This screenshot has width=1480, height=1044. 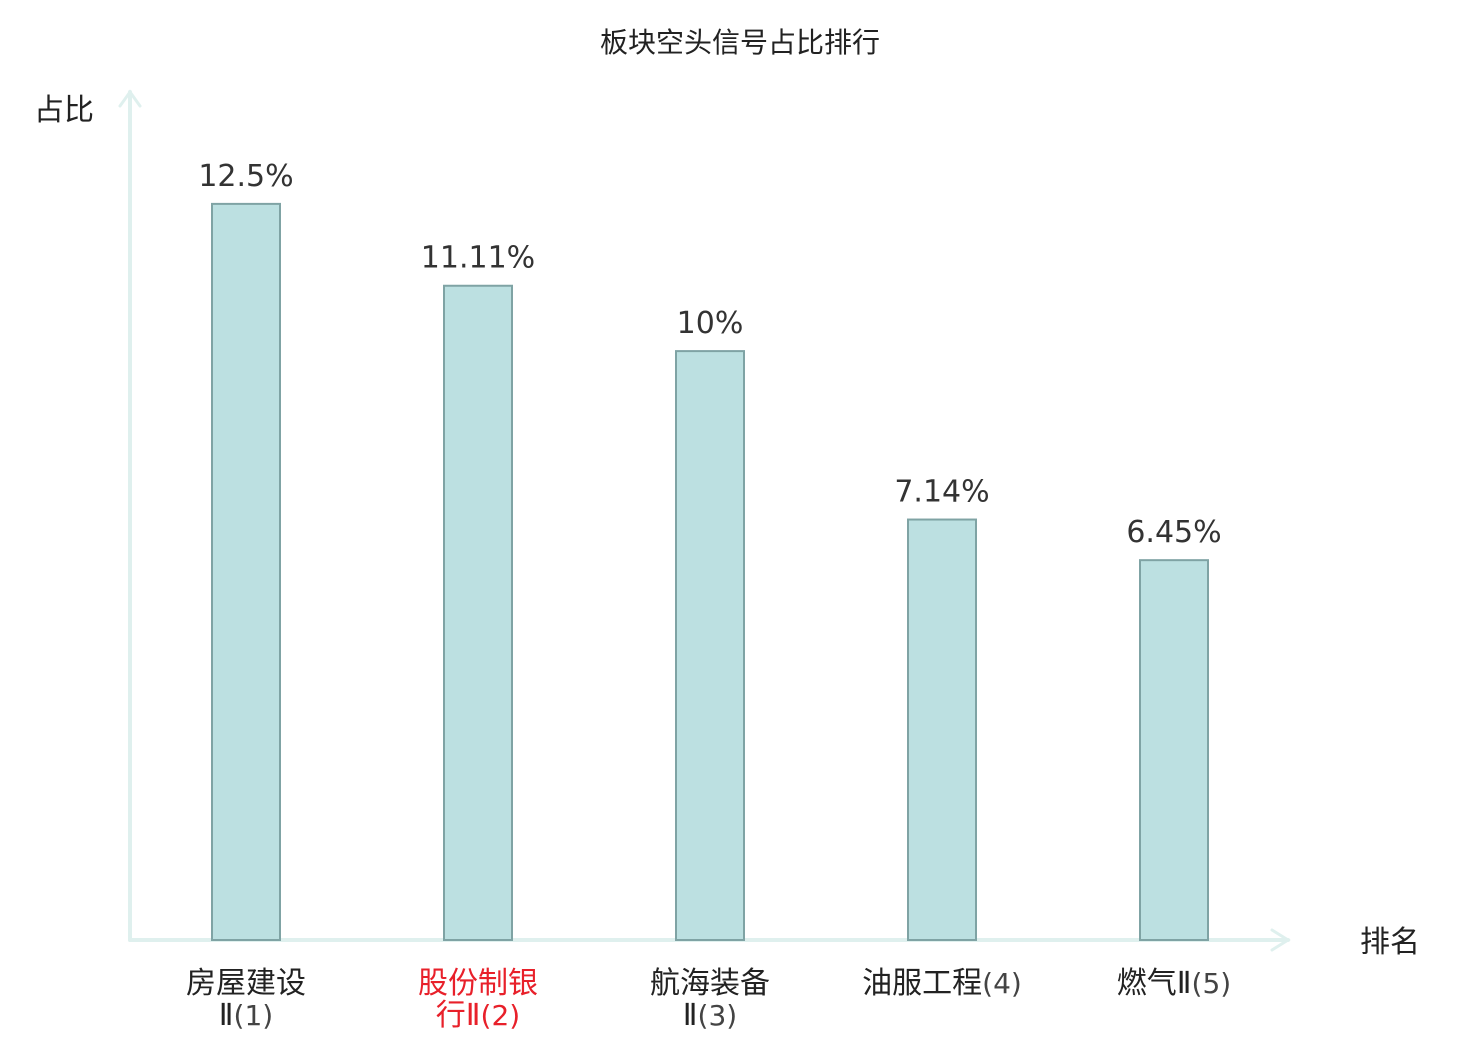 I want to click on value-label-1: 12.5%, so click(x=245, y=176).